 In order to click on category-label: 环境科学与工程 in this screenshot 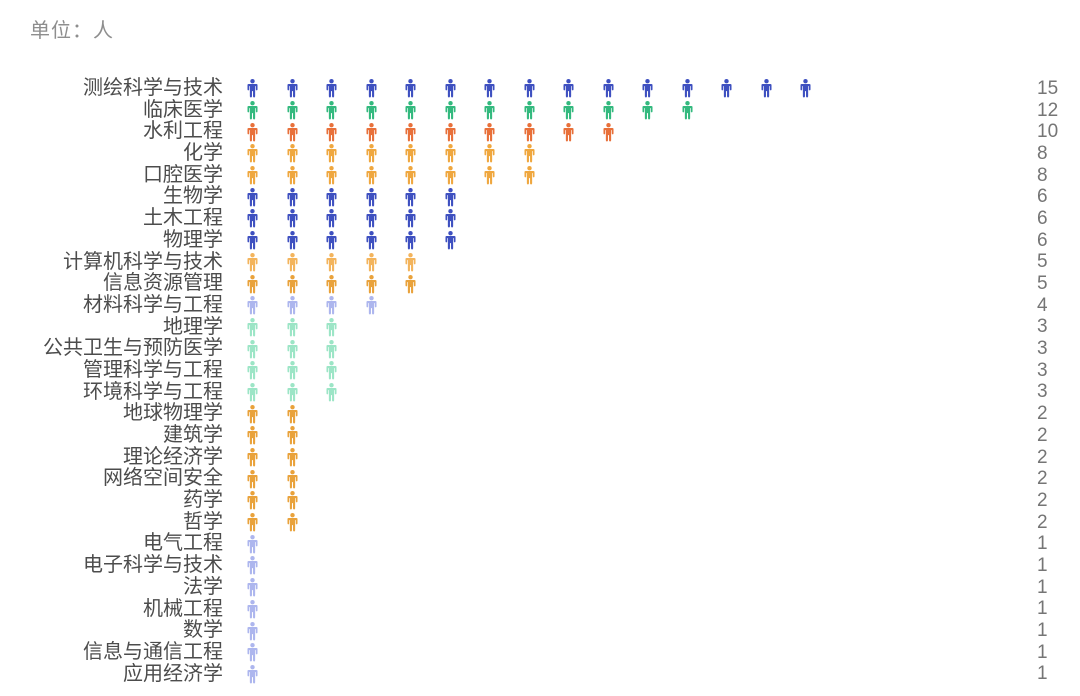, I will do `click(153, 391)`.